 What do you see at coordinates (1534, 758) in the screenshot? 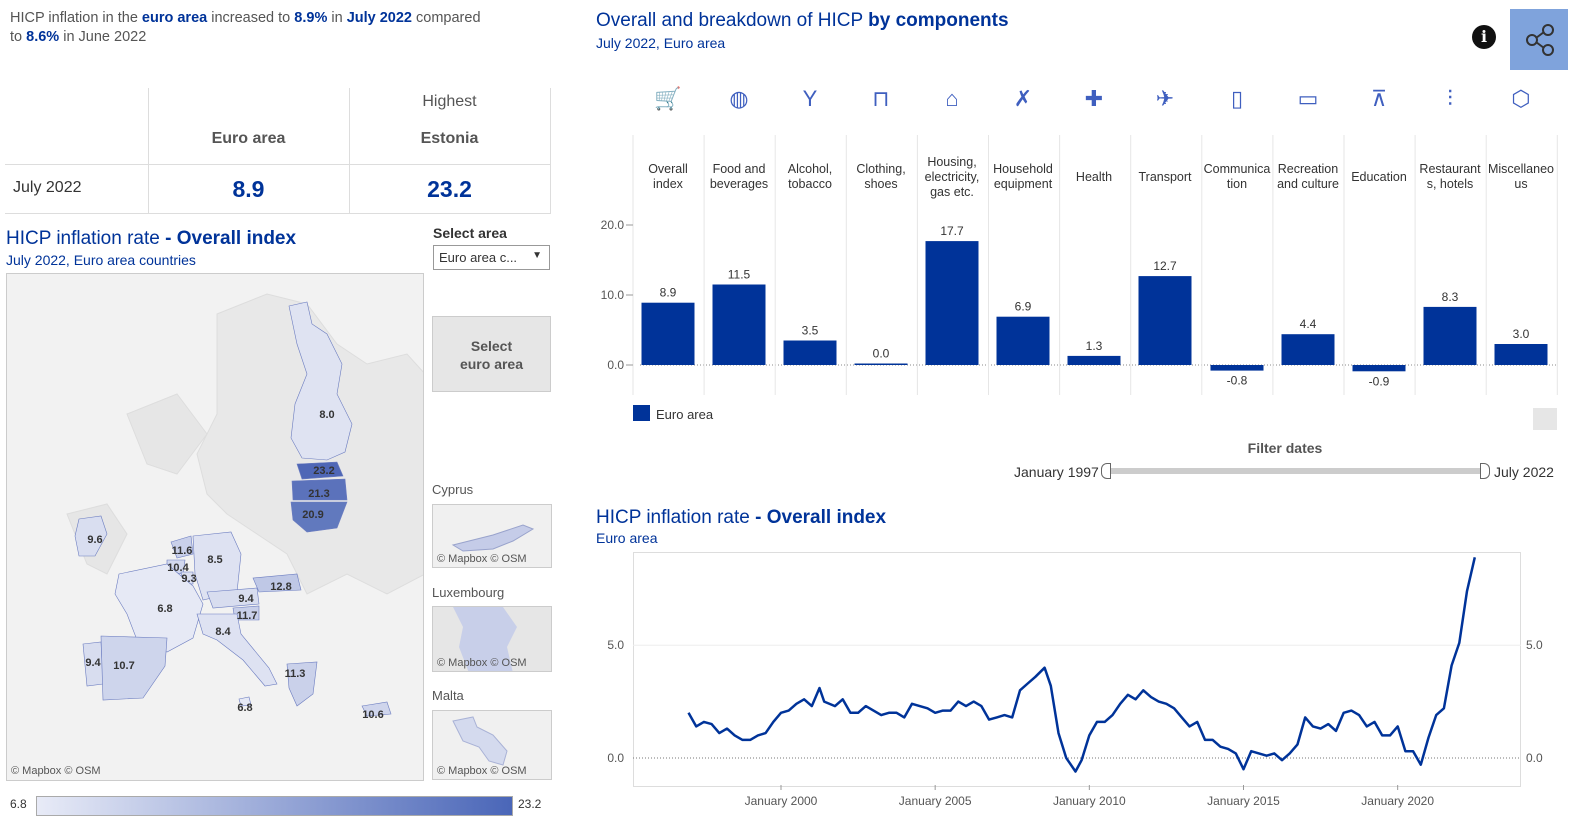
I see `y-tick-label-right: 0.0` at bounding box center [1534, 758].